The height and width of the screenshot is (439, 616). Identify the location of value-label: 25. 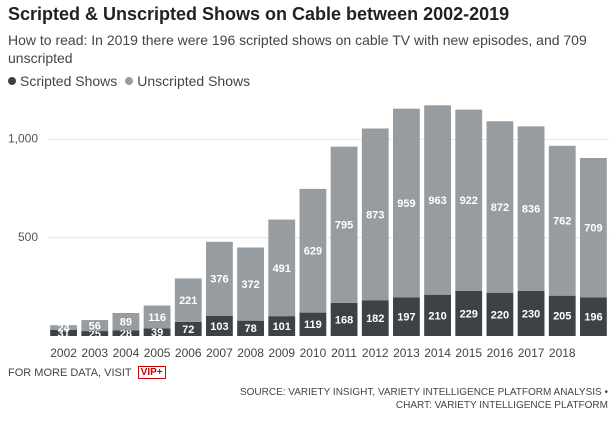
(95, 334).